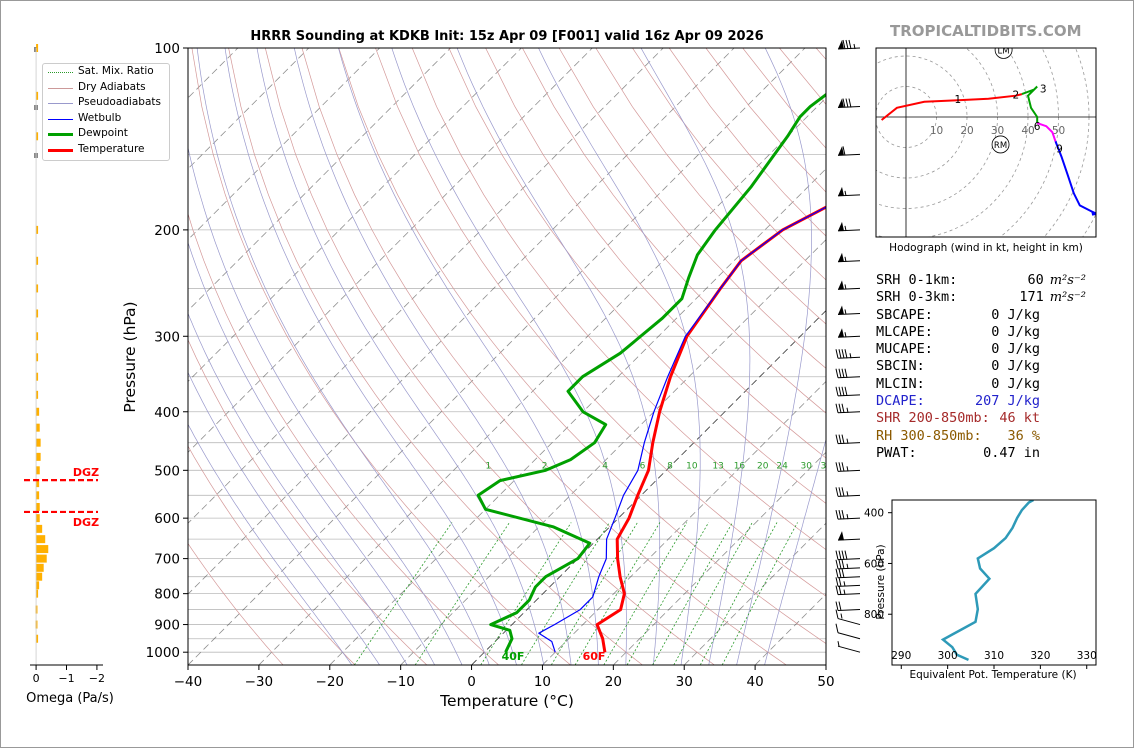 The width and height of the screenshot is (1134, 748). I want to click on hodograph-height-label: 2, so click(1015, 96).